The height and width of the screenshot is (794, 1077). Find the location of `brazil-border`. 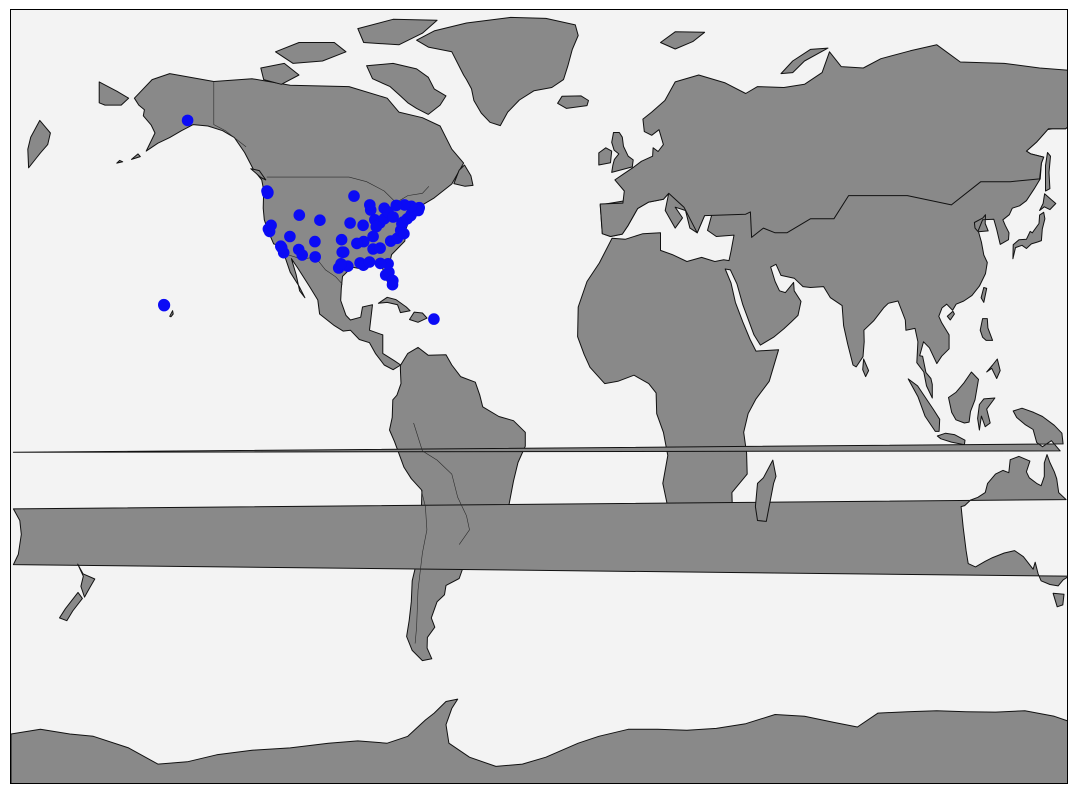

brazil-border is located at coordinates (441, 483).